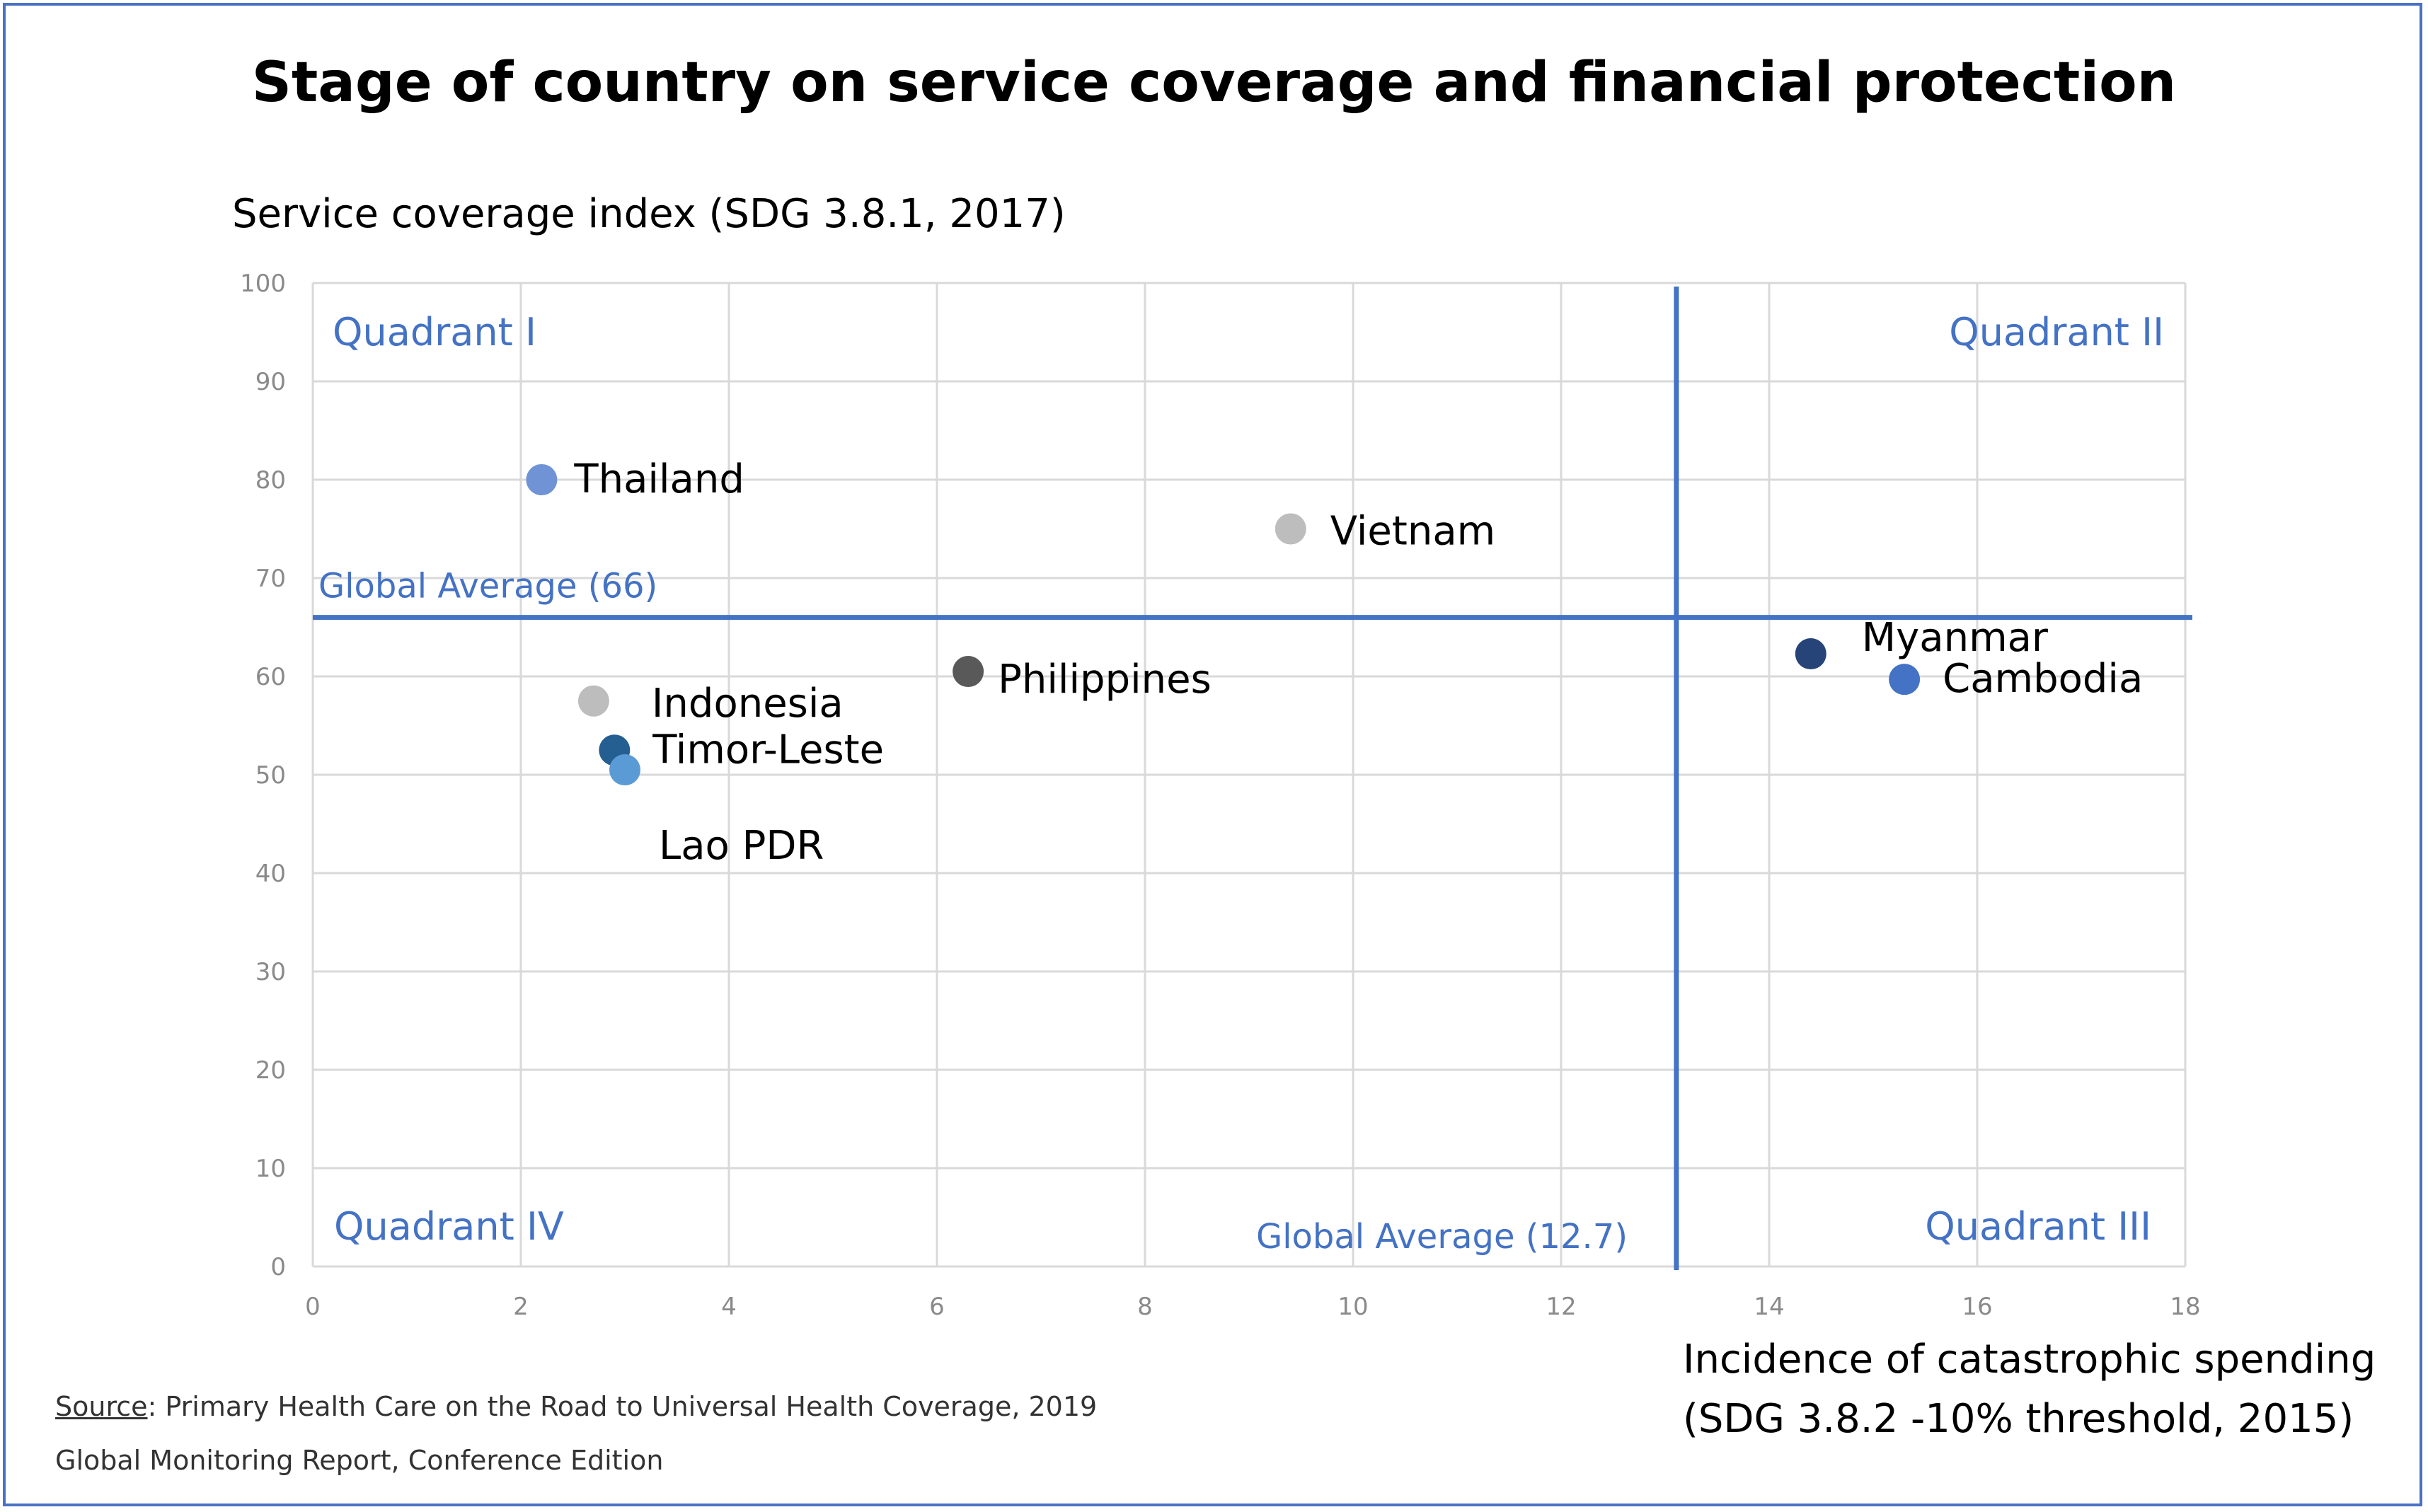 The height and width of the screenshot is (1512, 2428). What do you see at coordinates (1561, 1307) in the screenshot?
I see `x-tick-label: 12` at bounding box center [1561, 1307].